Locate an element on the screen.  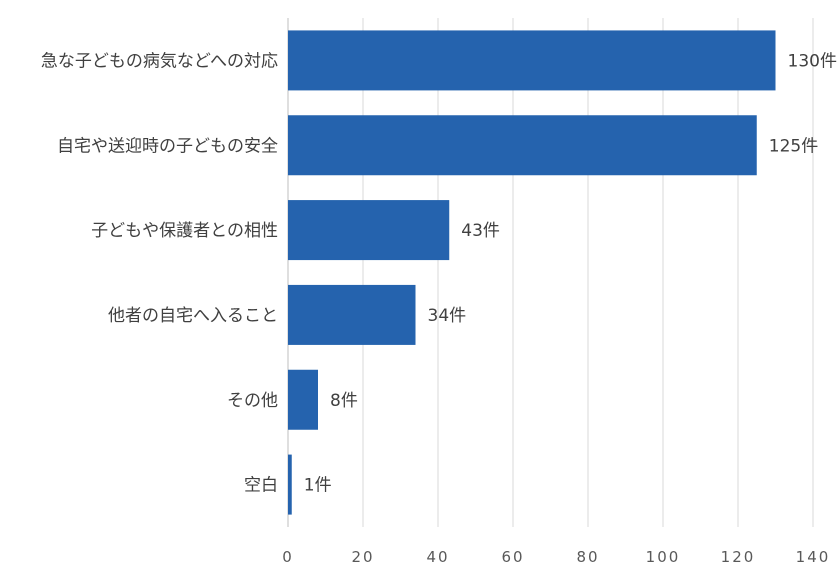
x-tick-label: 120 is located at coordinates (738, 557).